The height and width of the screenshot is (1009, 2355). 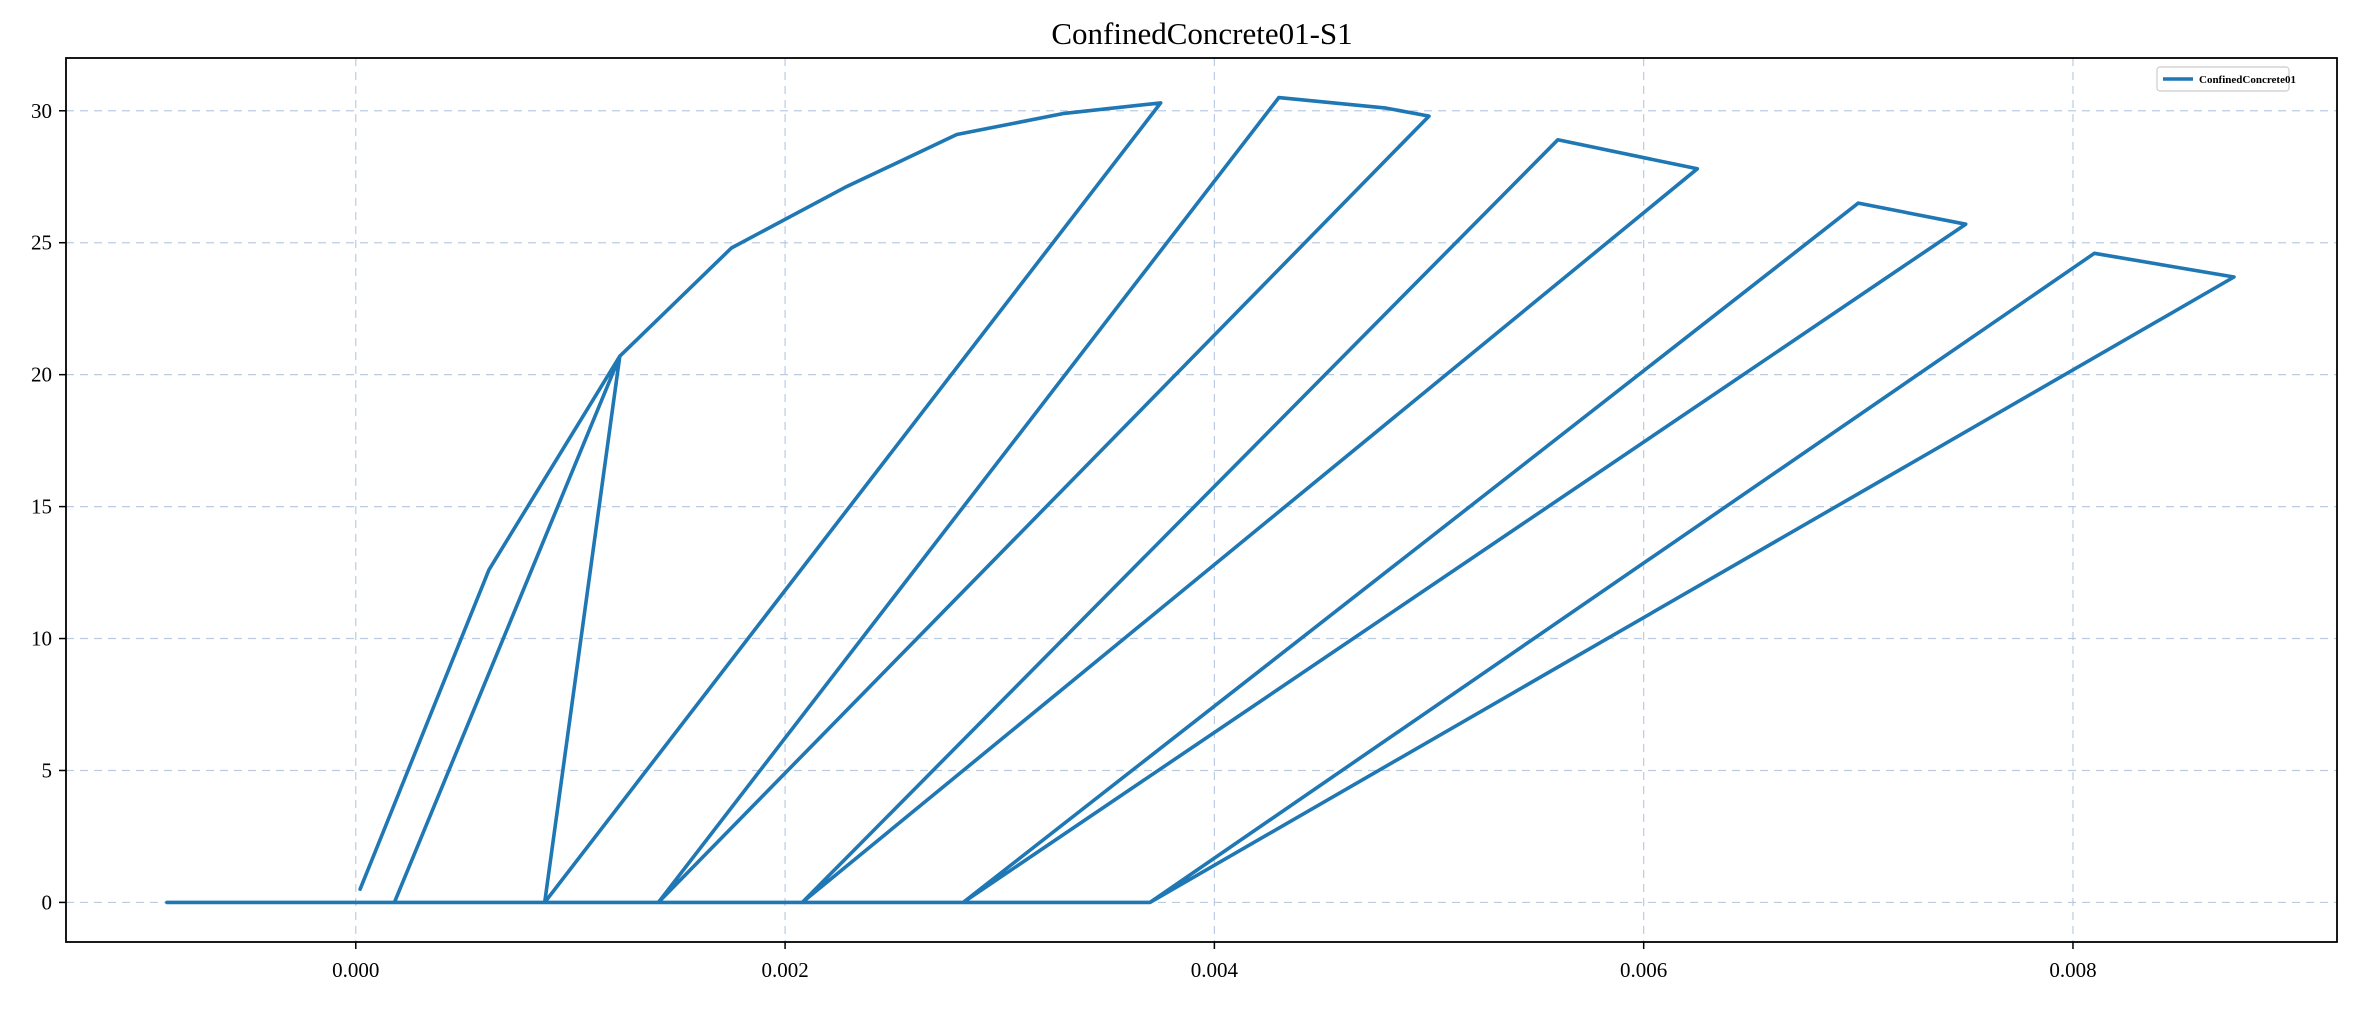 I want to click on x-axis-ticks: 0.000 0.002 0.004 0.006 0.008, so click(x=1214, y=962).